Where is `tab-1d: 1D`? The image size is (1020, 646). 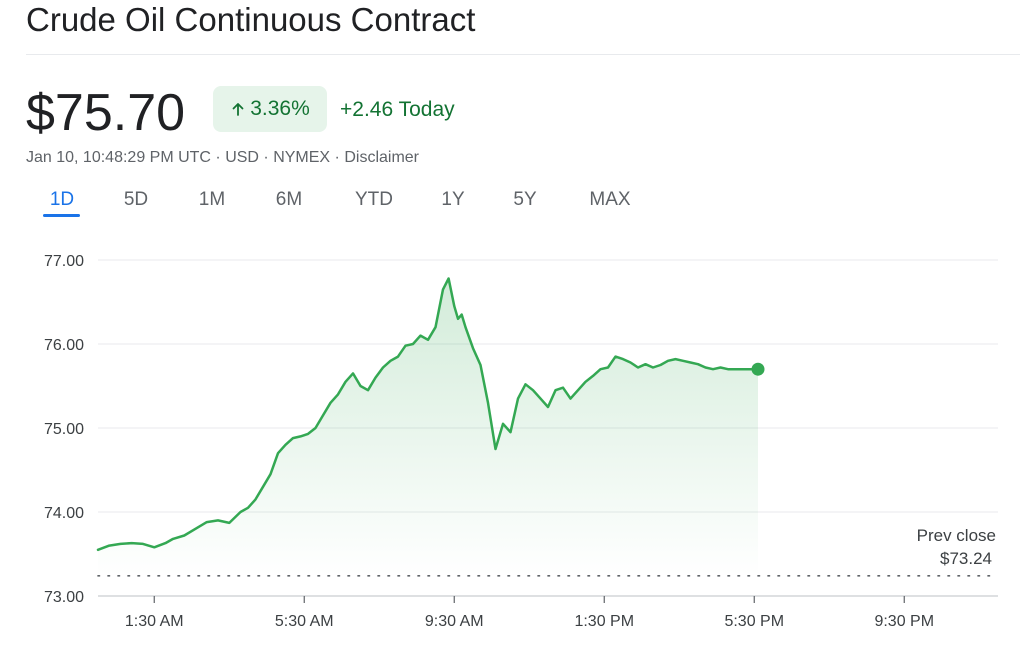
tab-1d: 1D is located at coordinates (62, 199).